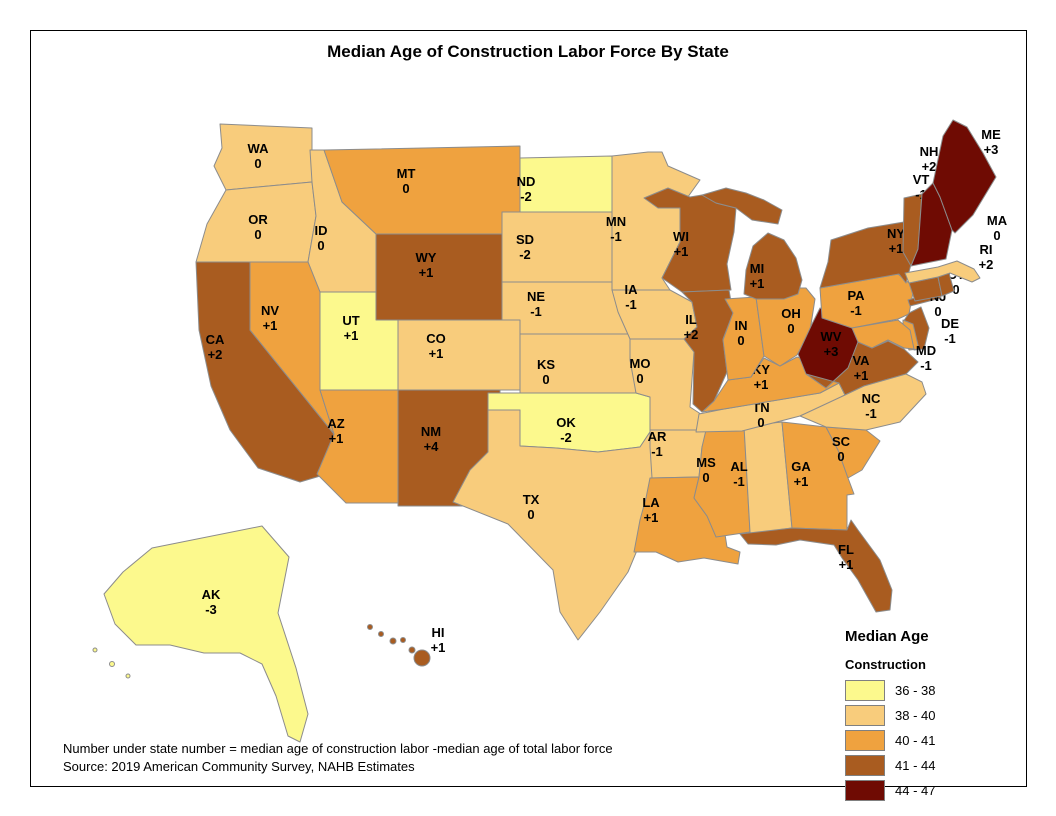 The image size is (1056, 816). I want to click on label-nc-value: -1, so click(871, 413).